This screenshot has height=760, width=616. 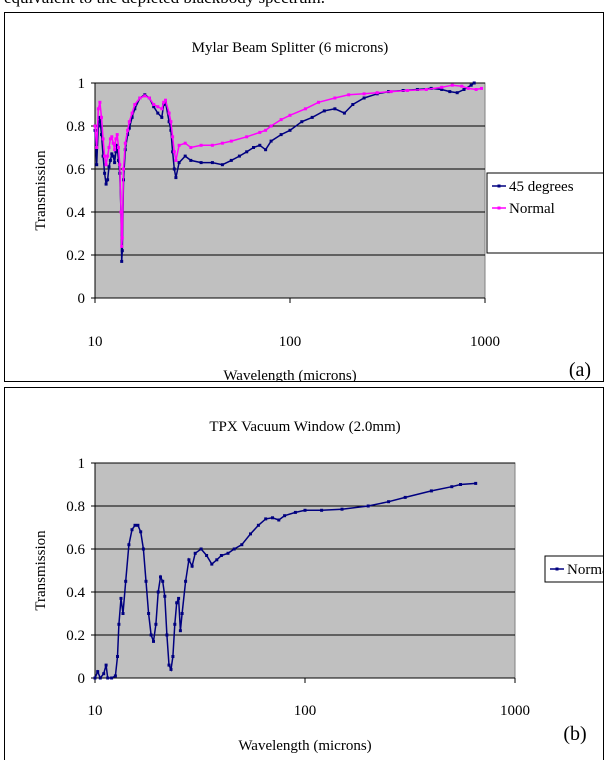 I want to click on panel-label: (b), so click(x=574, y=734).